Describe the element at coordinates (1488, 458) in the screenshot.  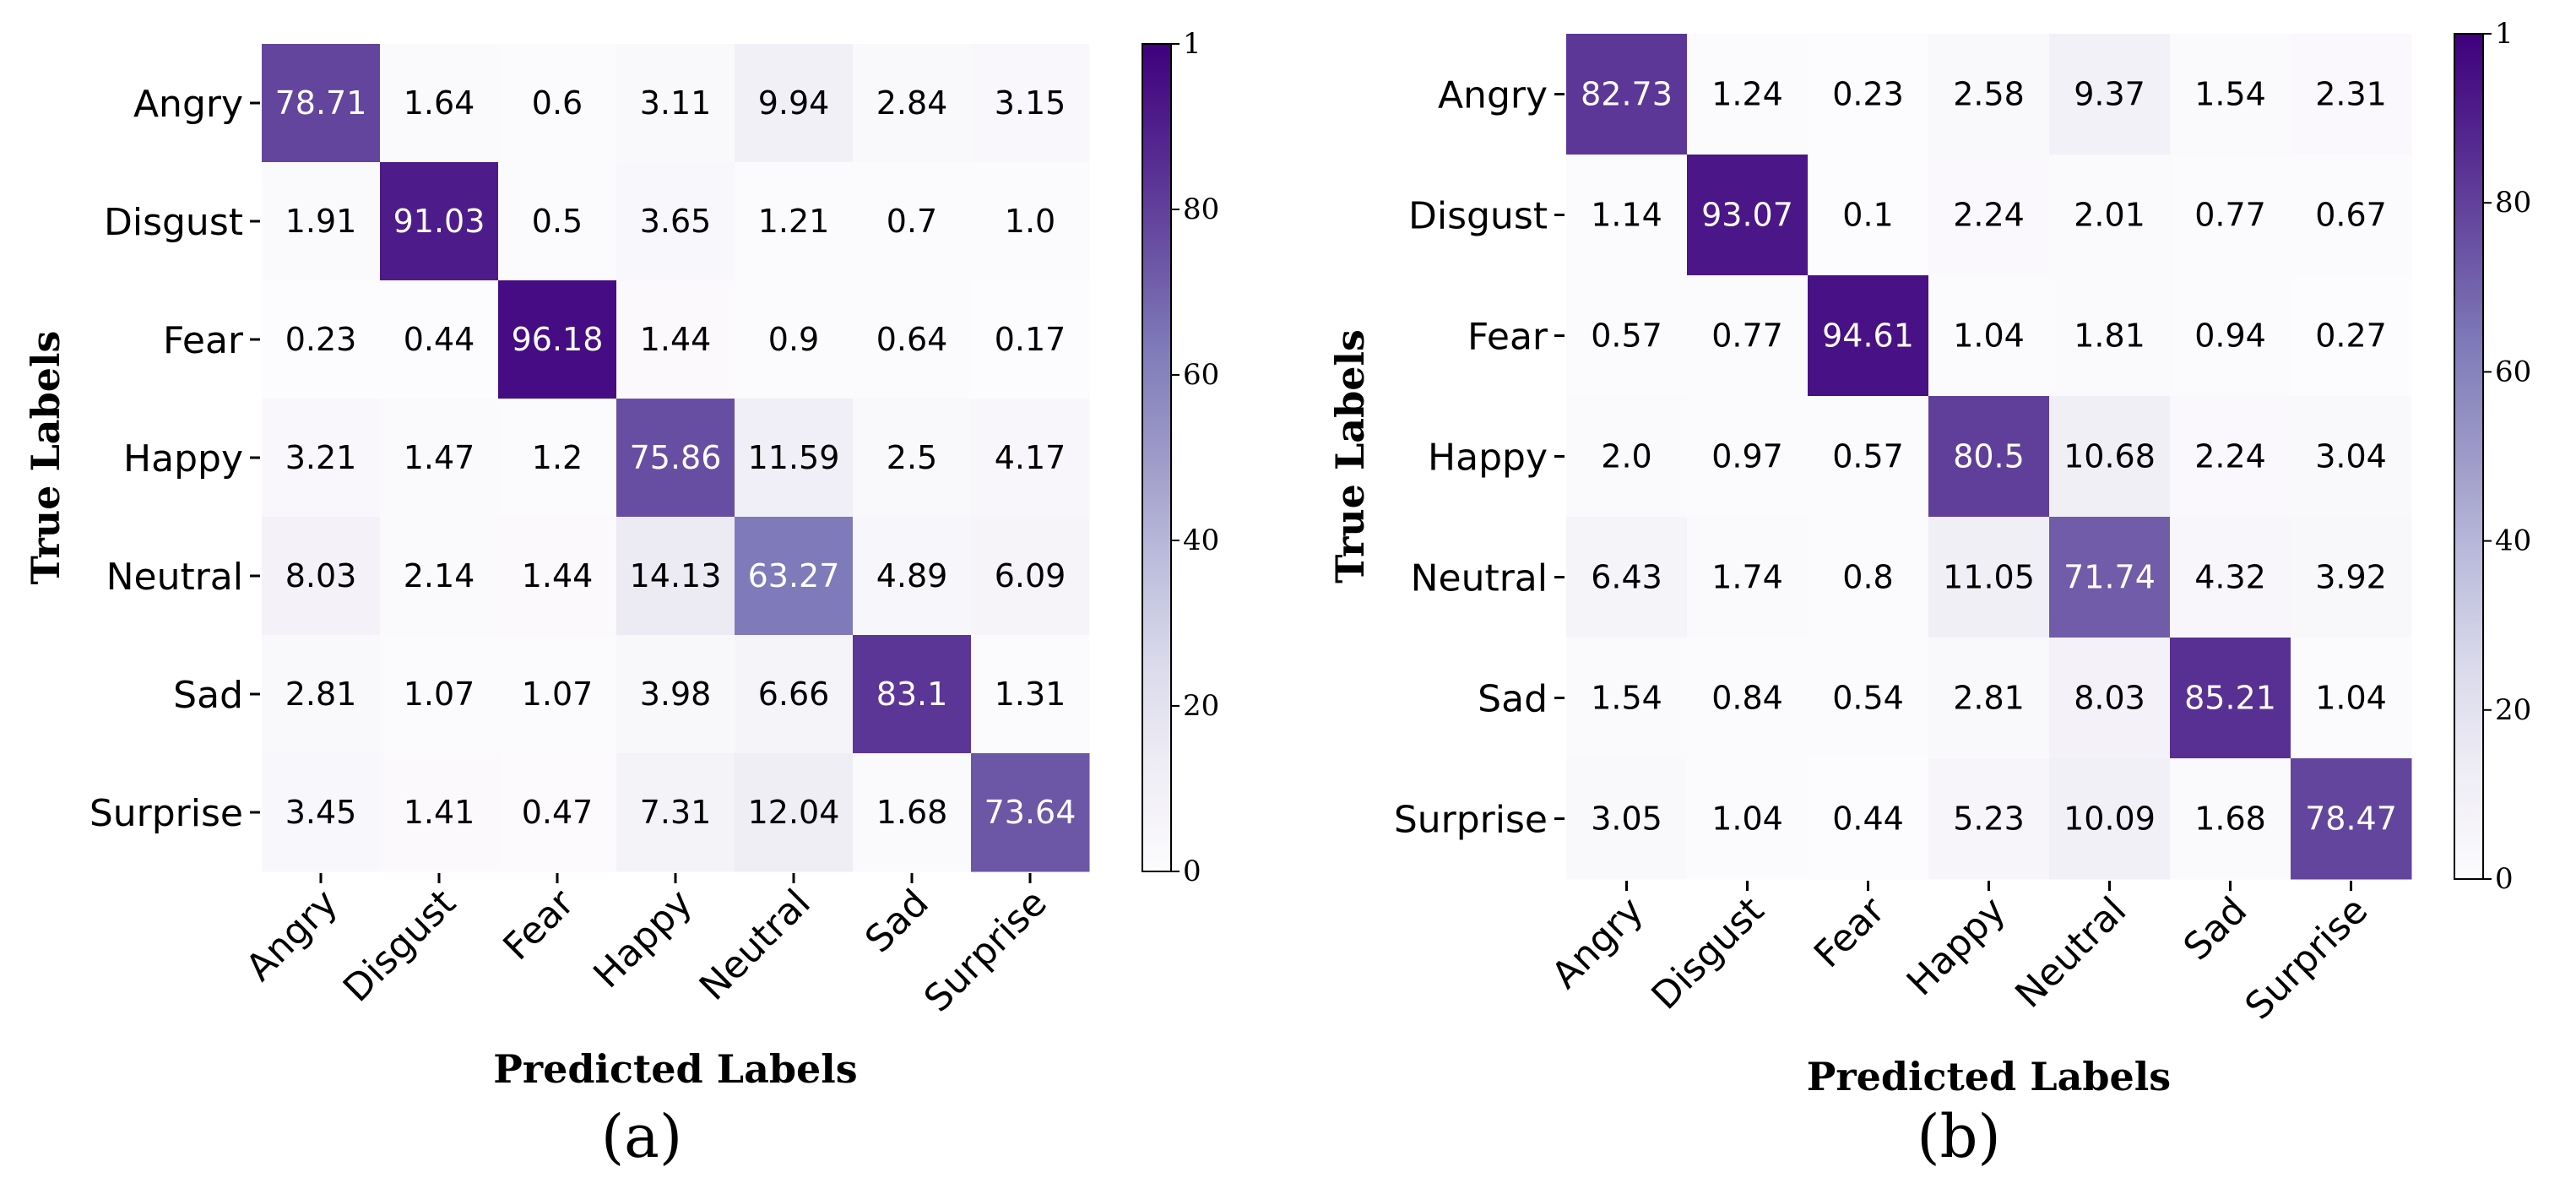
I see `y-tick-label: Happy` at that location.